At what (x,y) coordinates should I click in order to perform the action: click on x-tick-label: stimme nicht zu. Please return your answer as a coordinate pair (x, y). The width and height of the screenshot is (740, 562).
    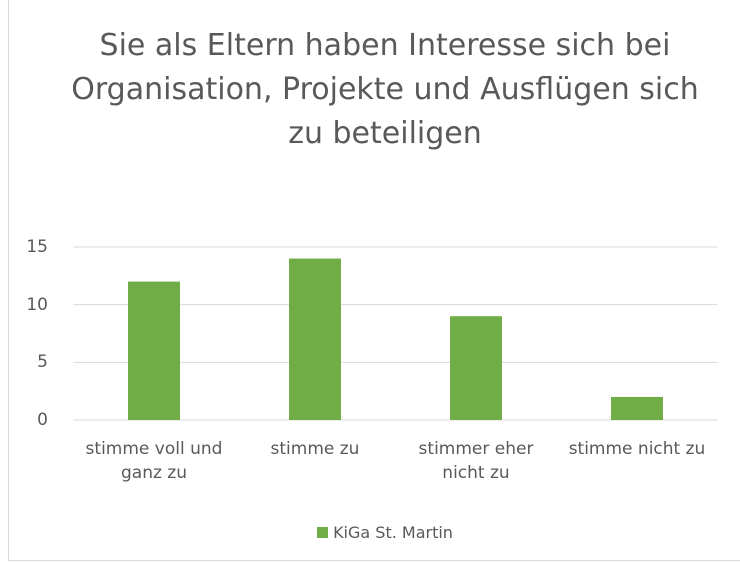
    Looking at the image, I should click on (637, 449).